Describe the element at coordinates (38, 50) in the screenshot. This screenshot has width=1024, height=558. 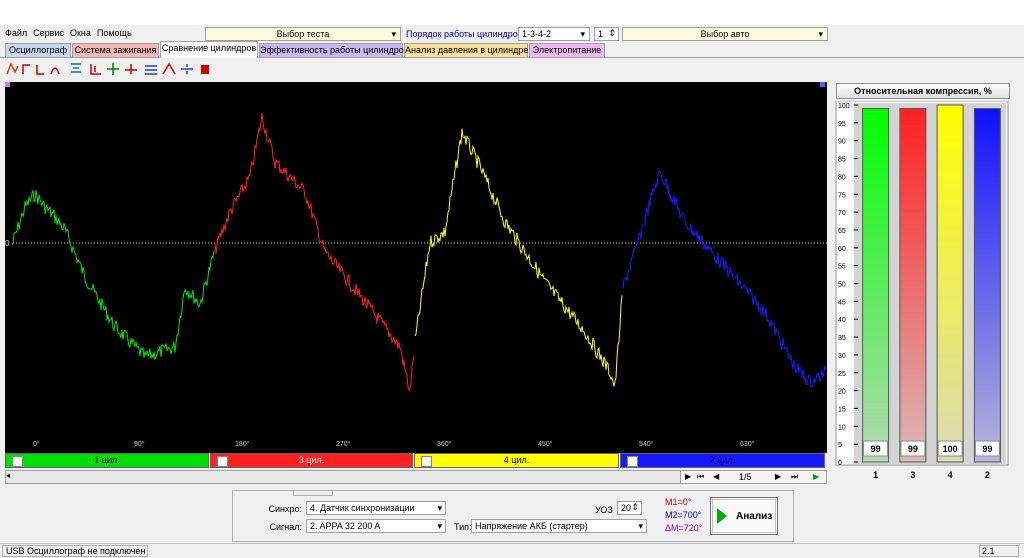
I see `tab: Осциллограф` at that location.